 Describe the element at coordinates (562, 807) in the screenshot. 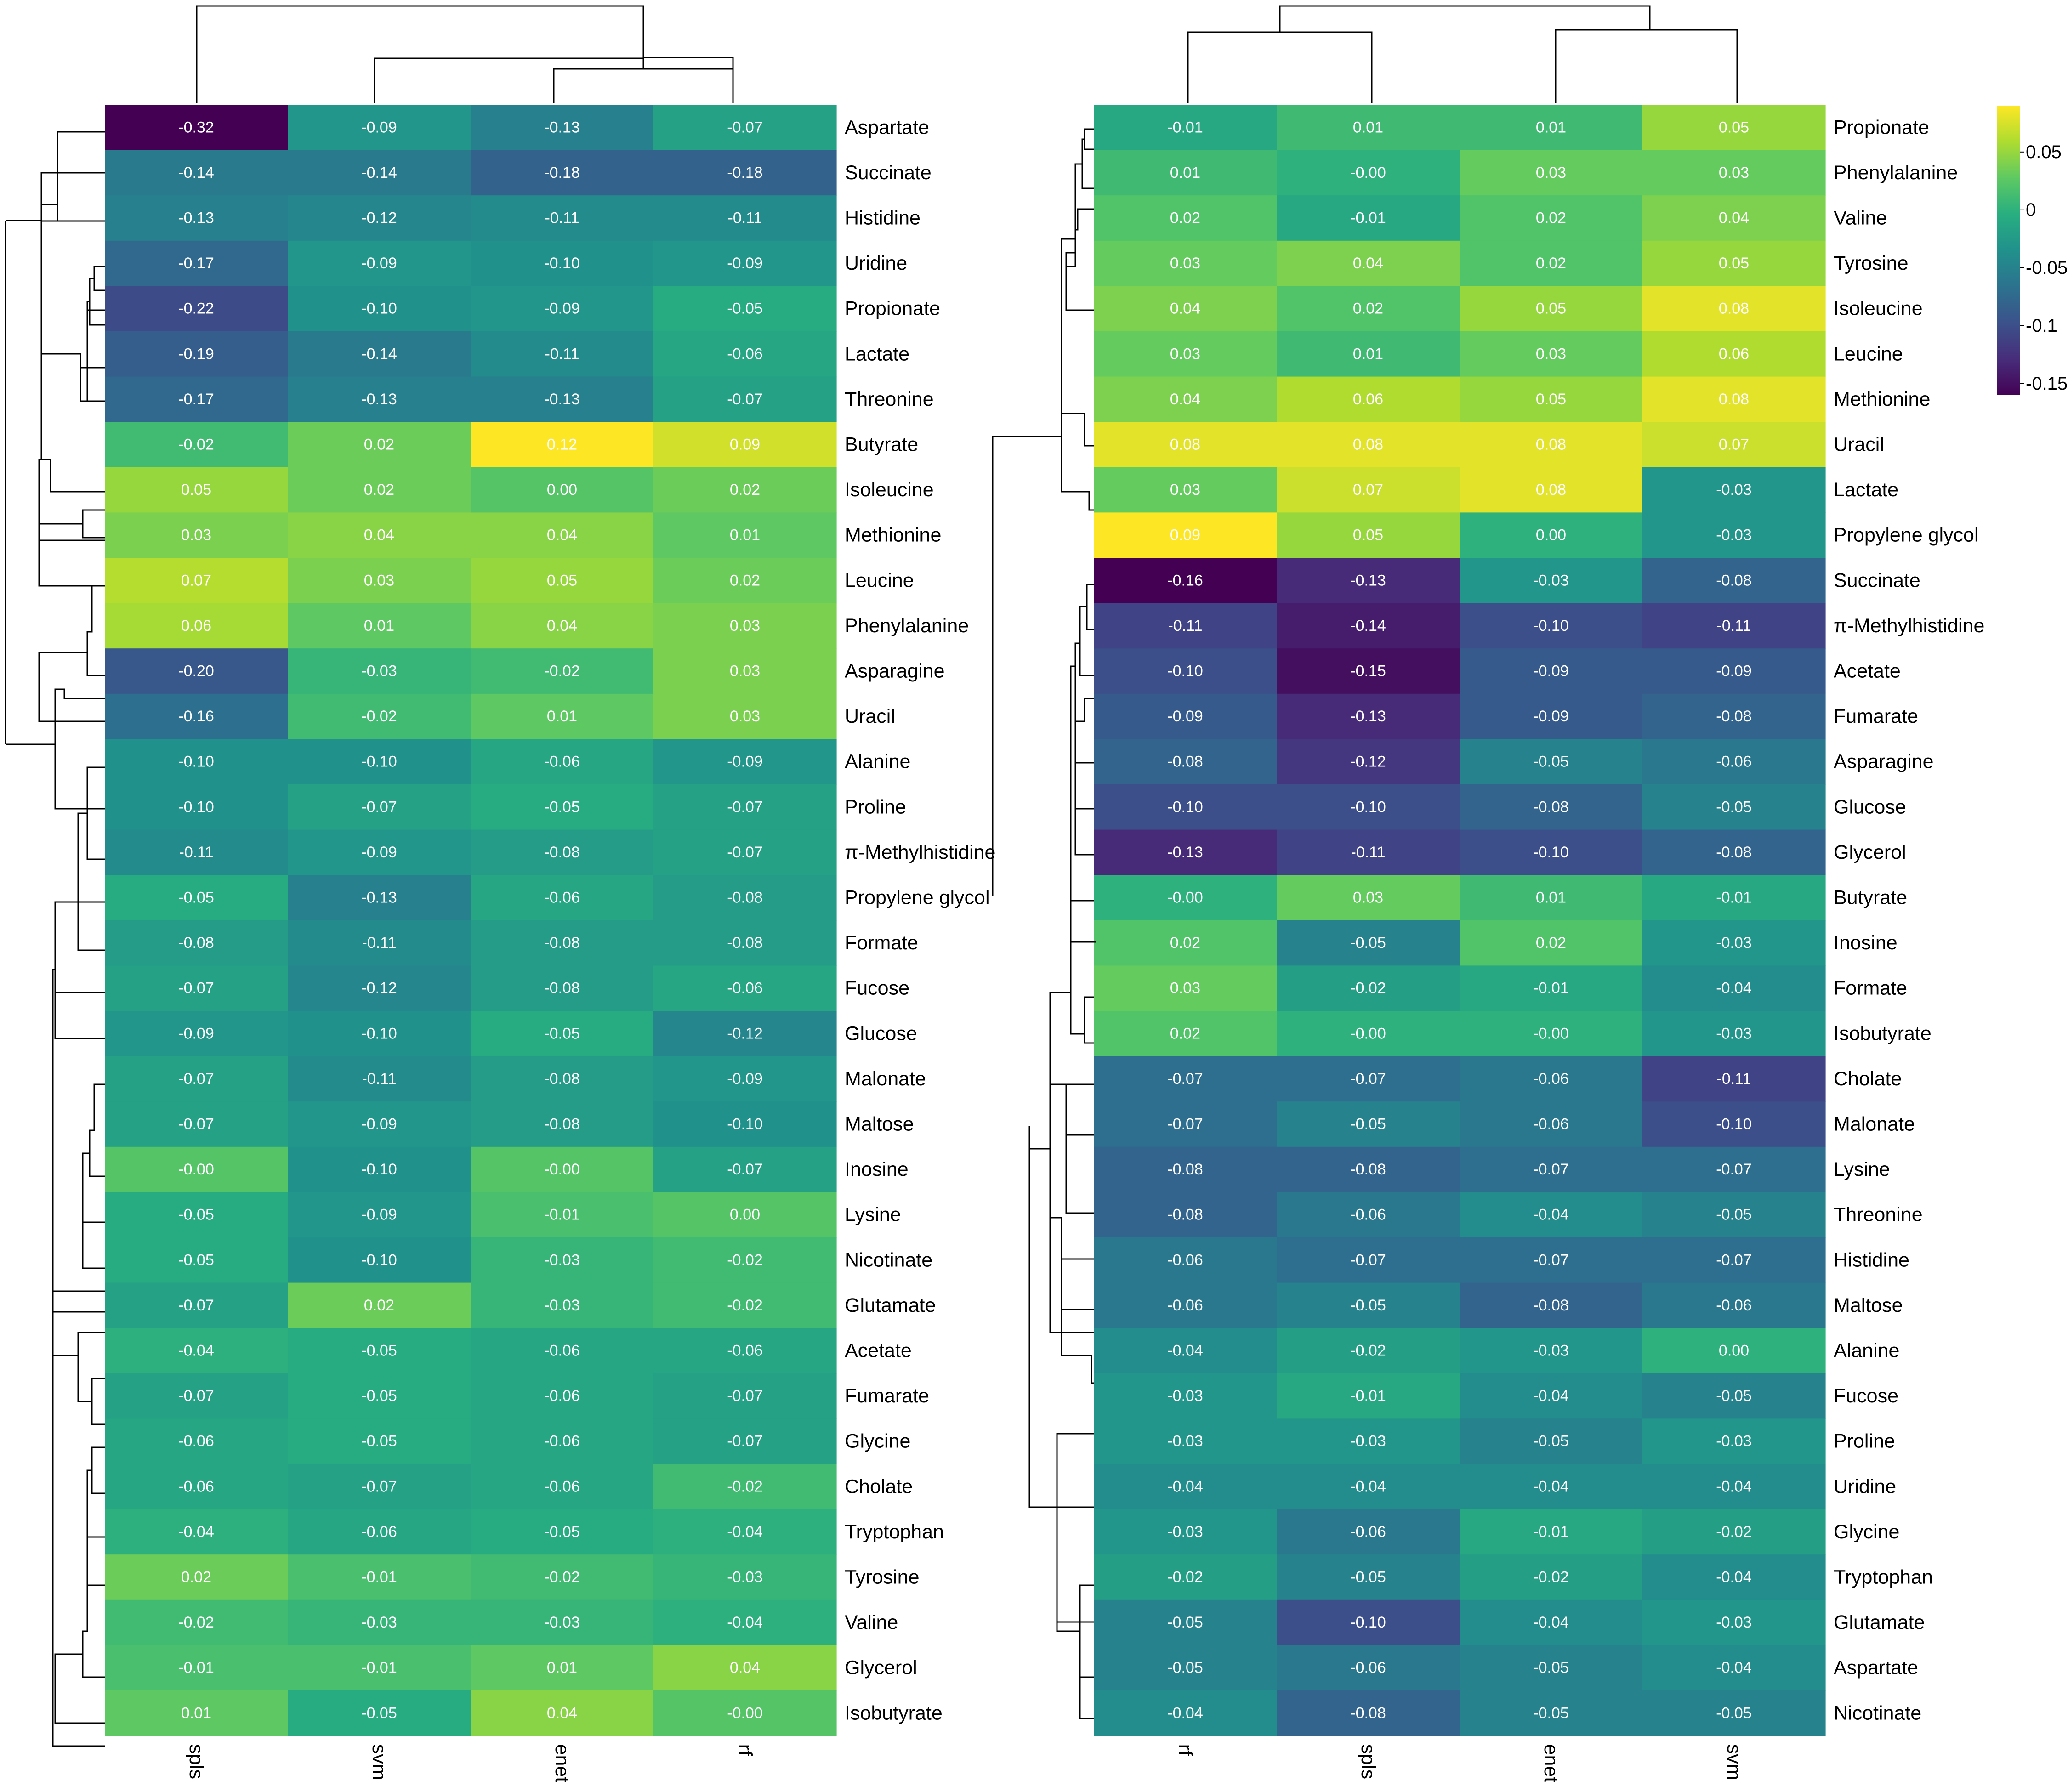

I see `left-cell-proline-enet` at that location.